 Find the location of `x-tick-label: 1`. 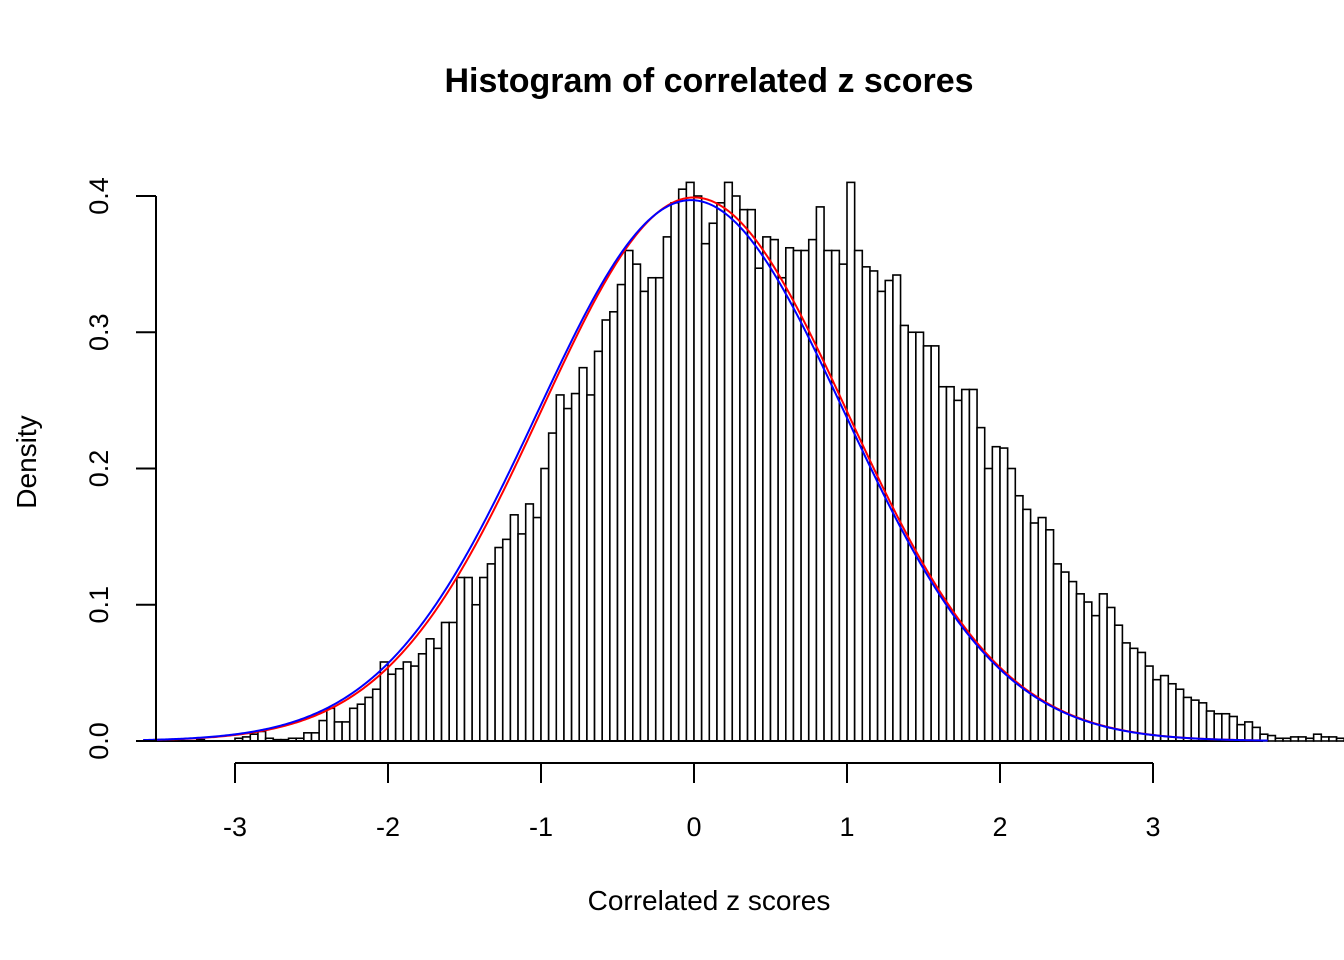

x-tick-label: 1 is located at coordinates (846, 827).